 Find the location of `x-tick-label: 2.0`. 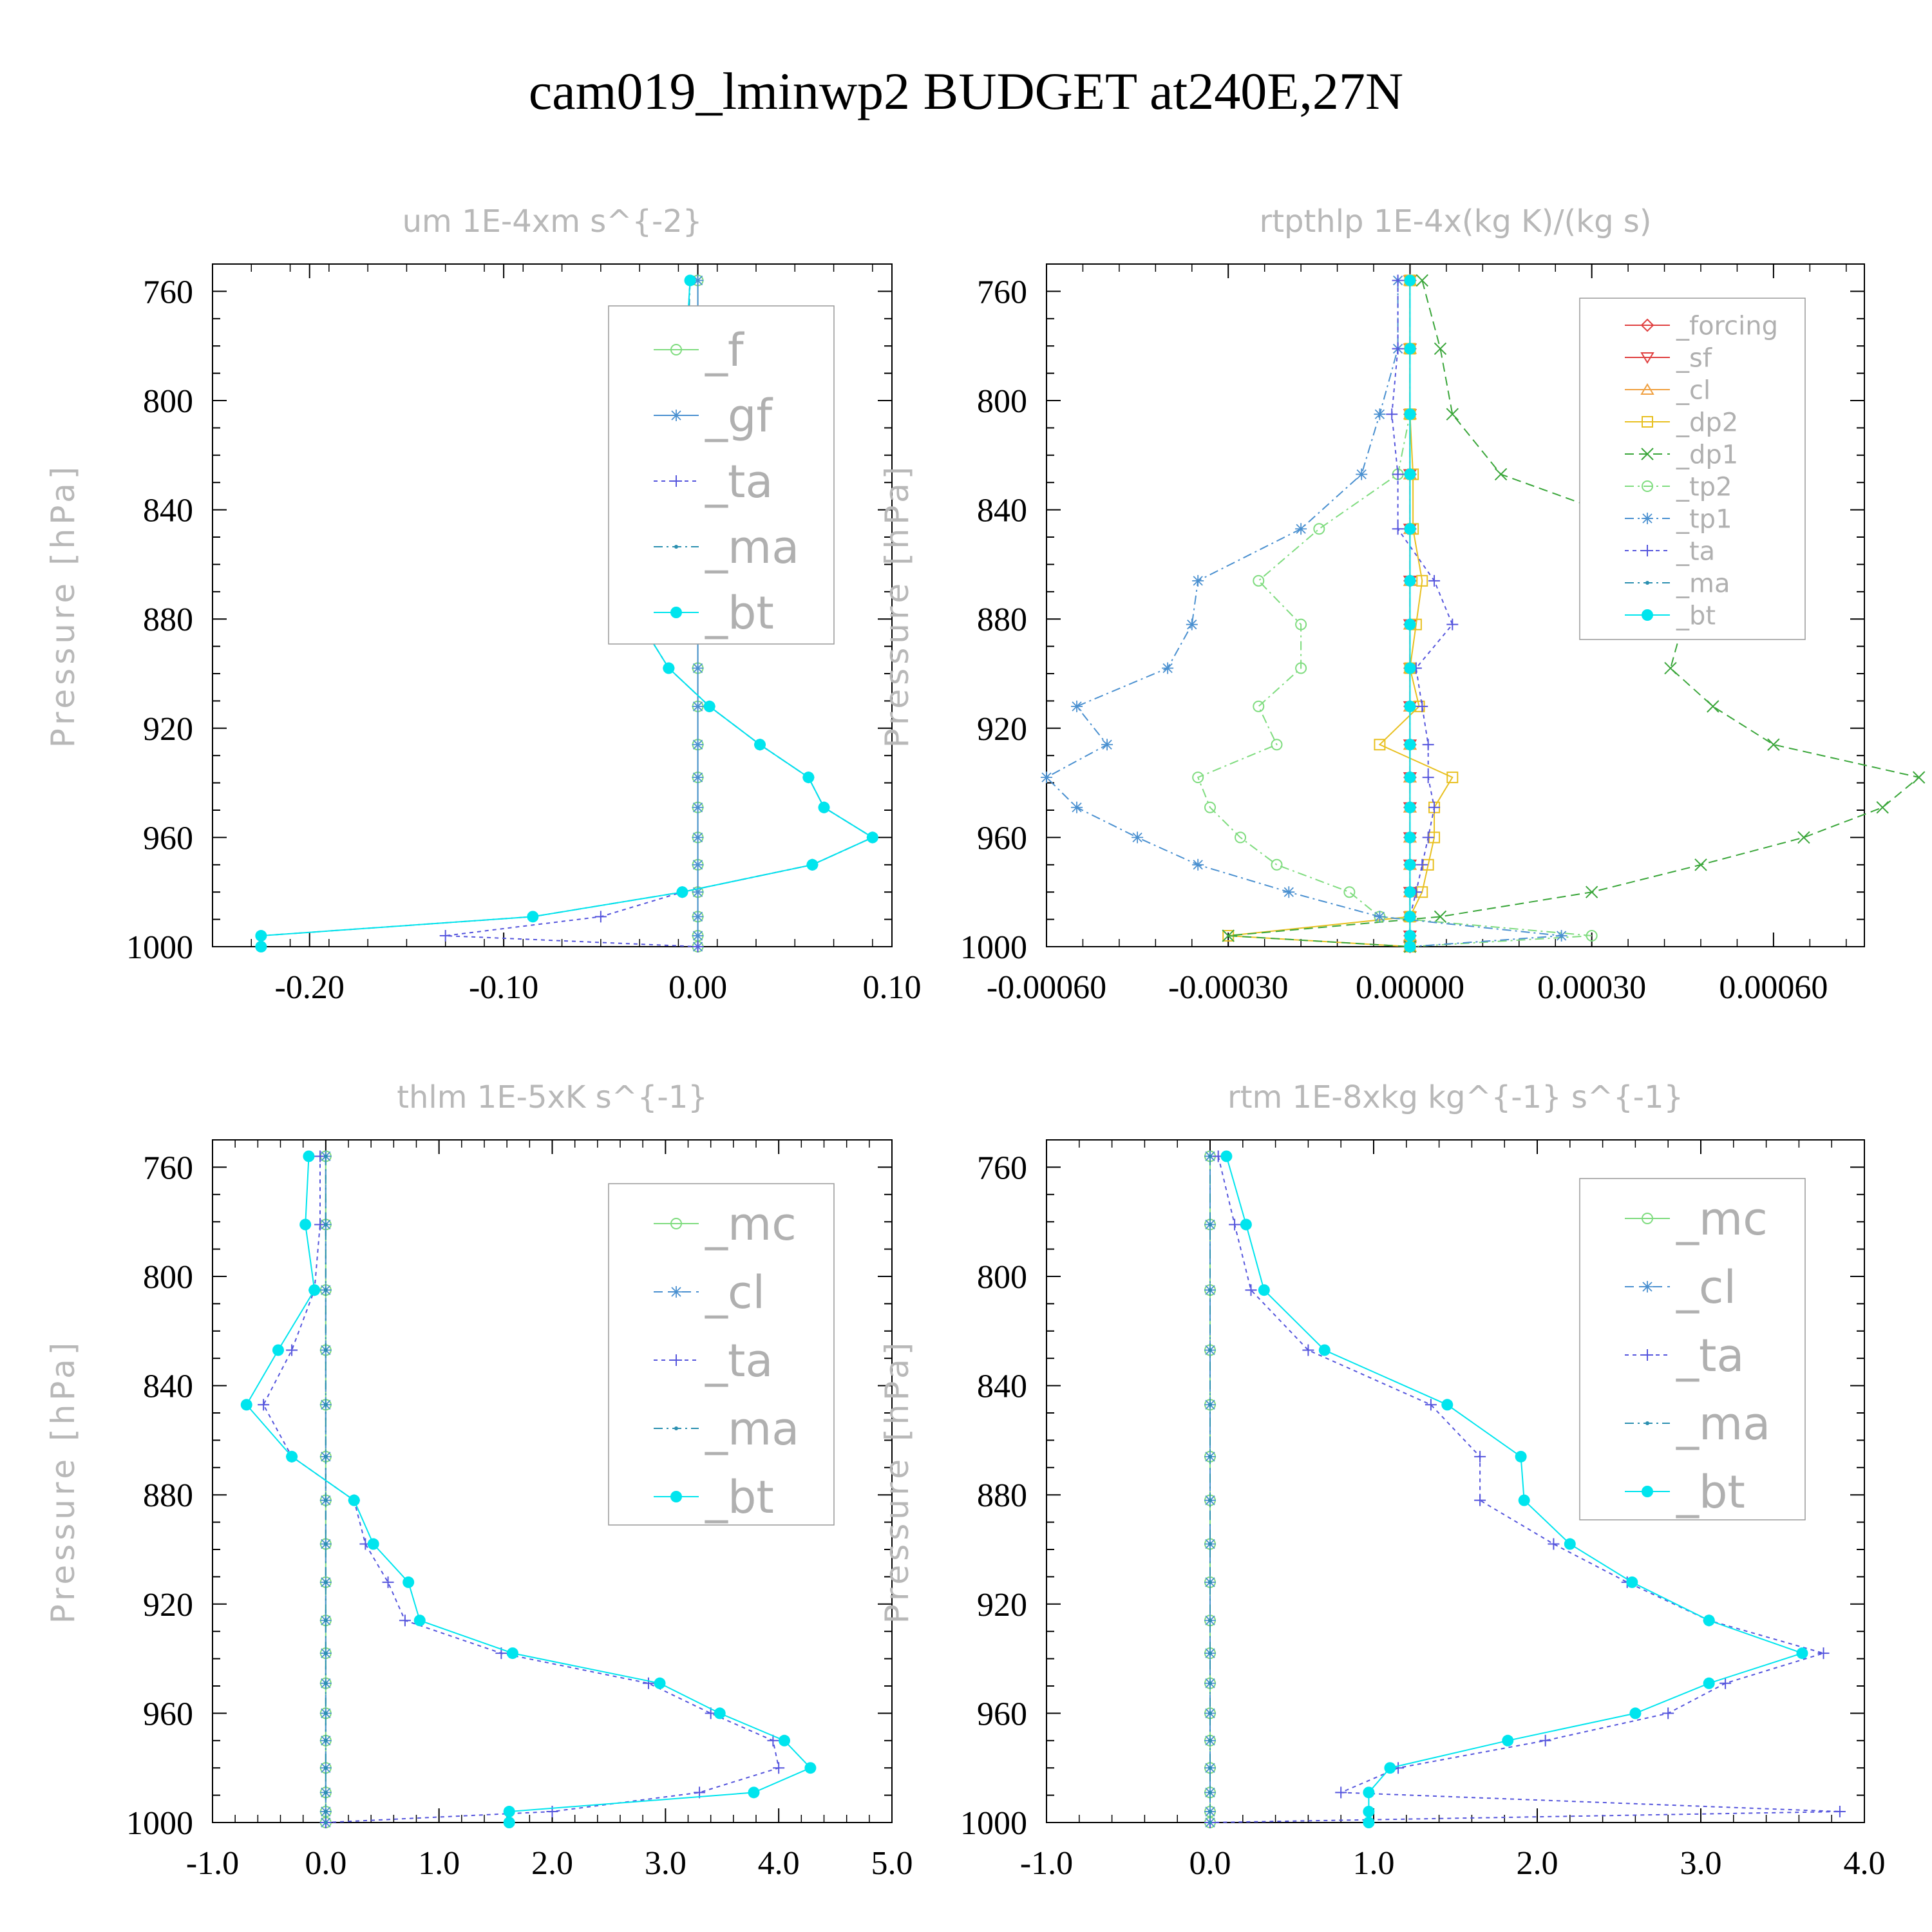

x-tick-label: 2.0 is located at coordinates (1537, 1863).